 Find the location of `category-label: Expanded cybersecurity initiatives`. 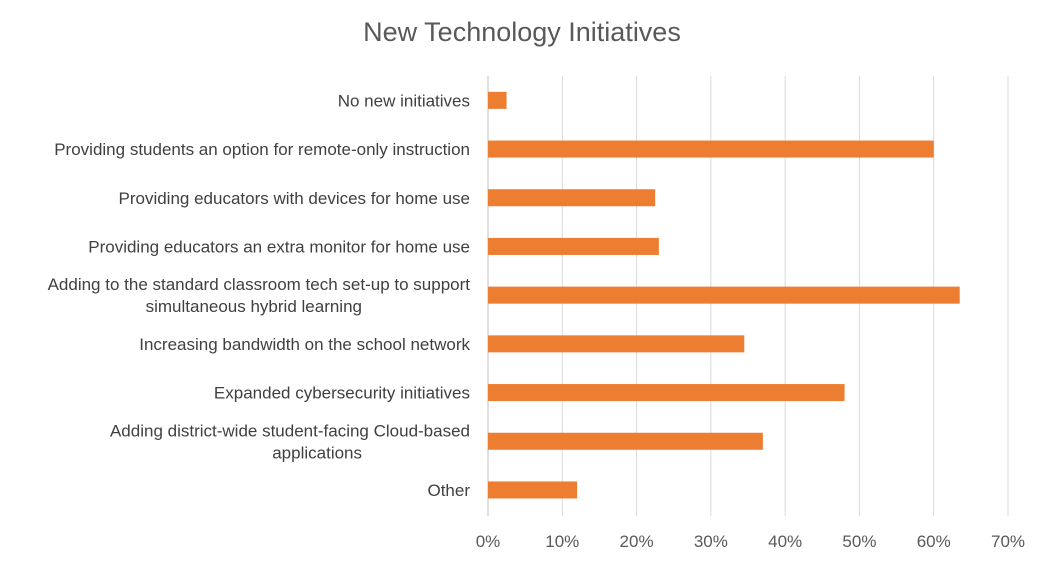

category-label: Expanded cybersecurity initiatives is located at coordinates (342, 393).